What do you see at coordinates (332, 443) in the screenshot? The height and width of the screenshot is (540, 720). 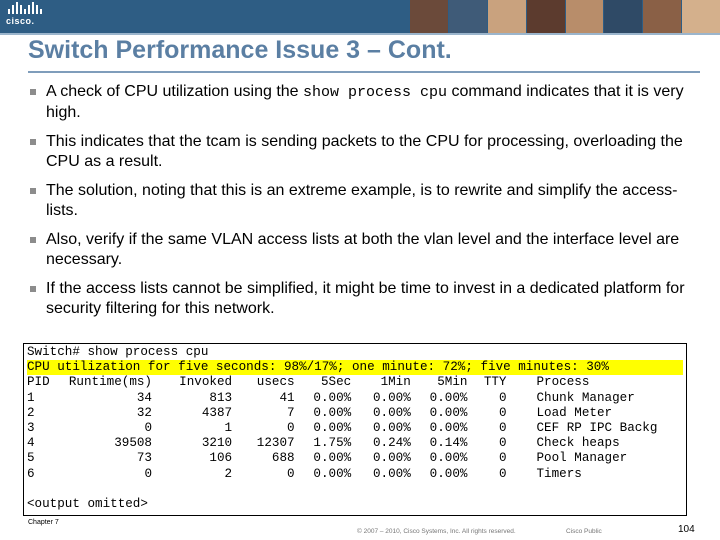 I see `cell-sec5: 1.75%` at bounding box center [332, 443].